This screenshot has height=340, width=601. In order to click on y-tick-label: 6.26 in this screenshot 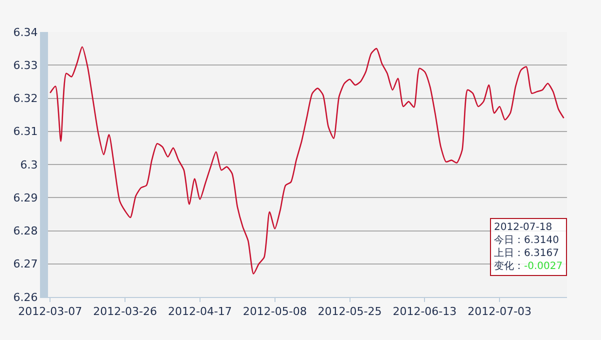, I will do `click(25, 297)`.